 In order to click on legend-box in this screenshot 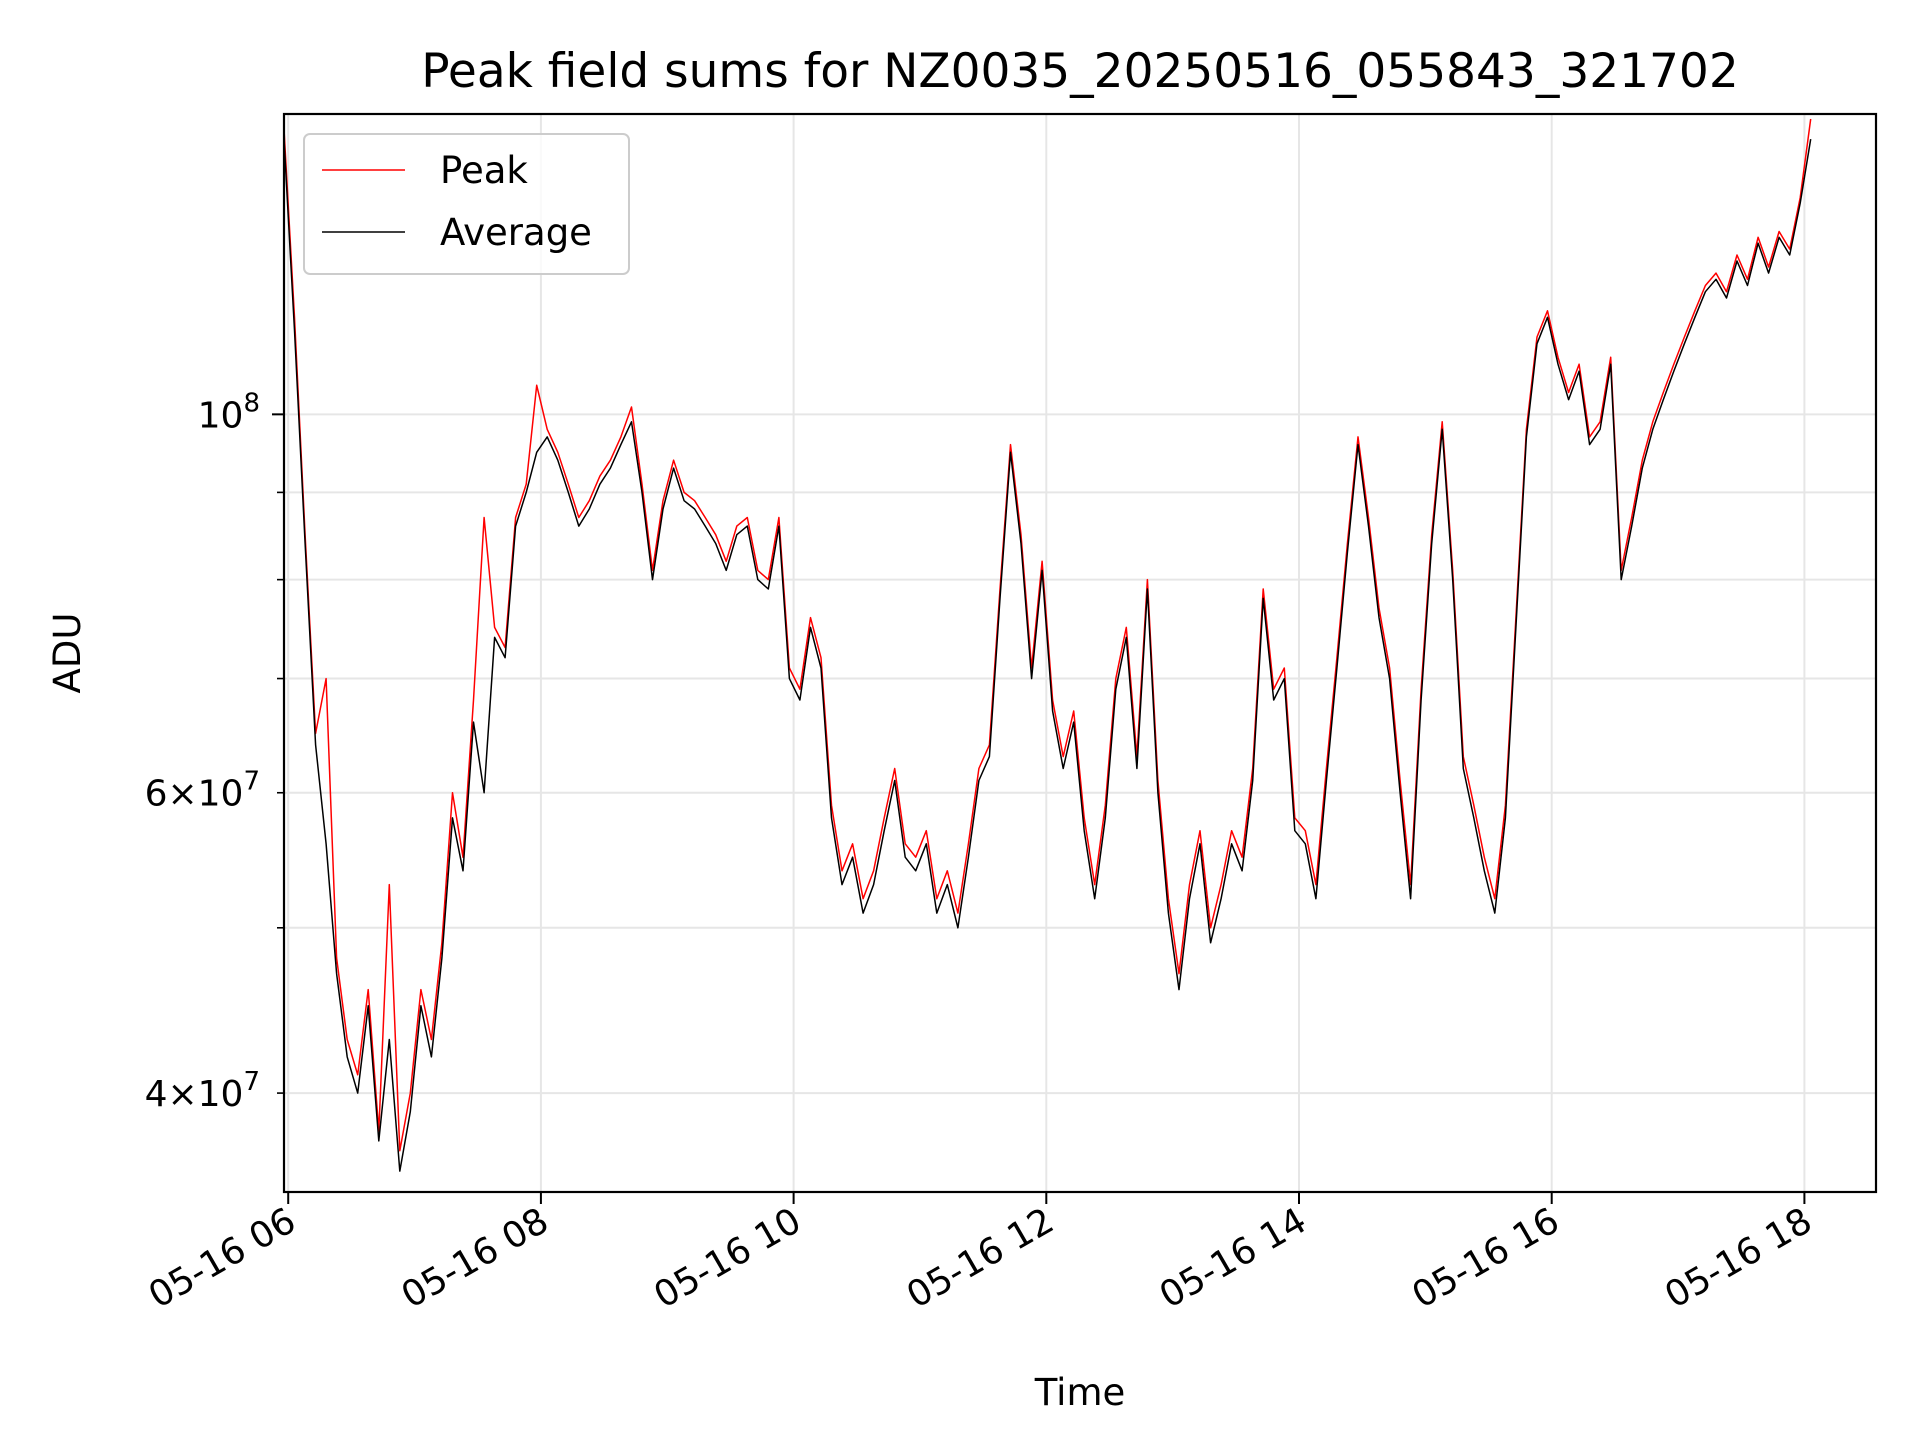, I will do `click(466, 204)`.